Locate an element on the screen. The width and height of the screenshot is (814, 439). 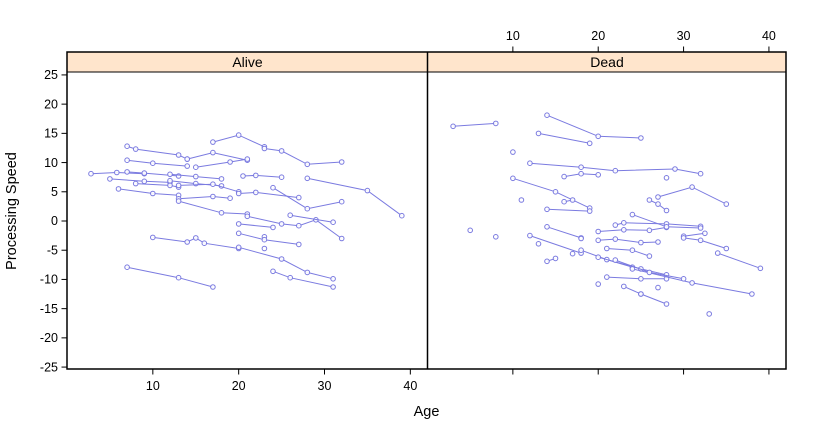
y-axis-title: Processing Speed is located at coordinates (12, 211).